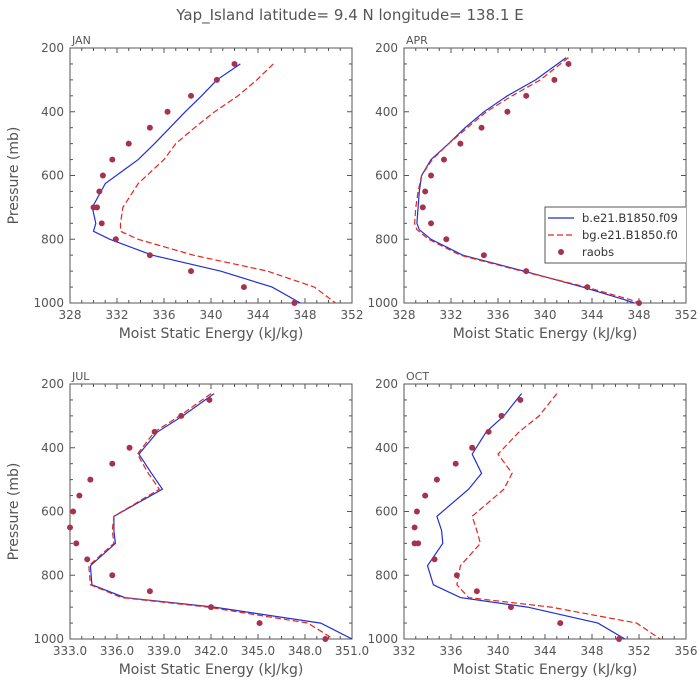 The image size is (700, 700). Describe the element at coordinates (630, 218) in the screenshot. I see `legend-label: b.e21.B1850.f09` at that location.